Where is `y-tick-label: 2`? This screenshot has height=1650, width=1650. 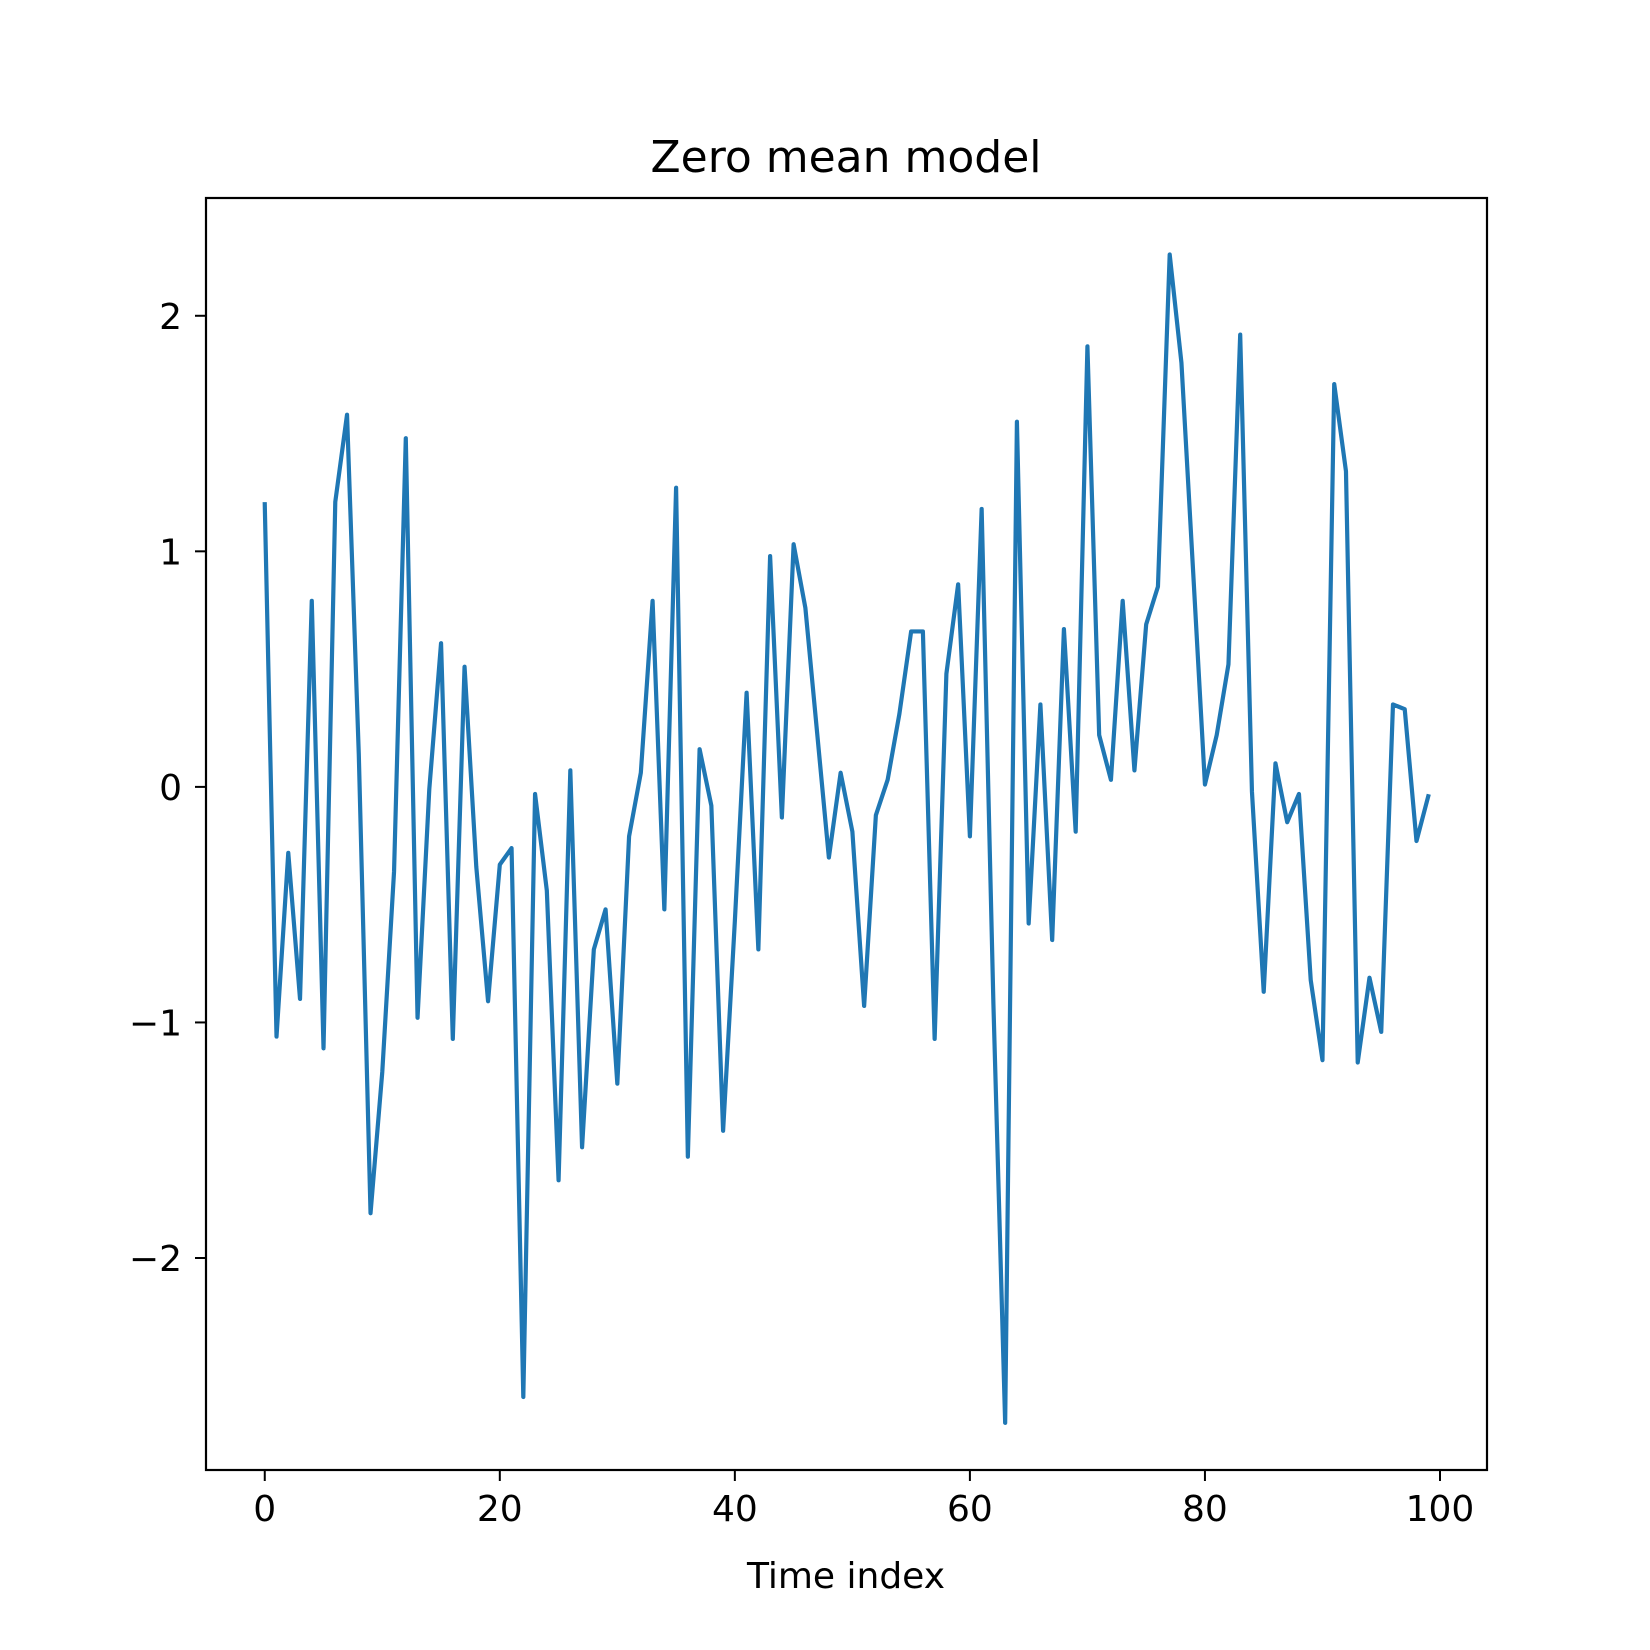 y-tick-label: 2 is located at coordinates (170, 317).